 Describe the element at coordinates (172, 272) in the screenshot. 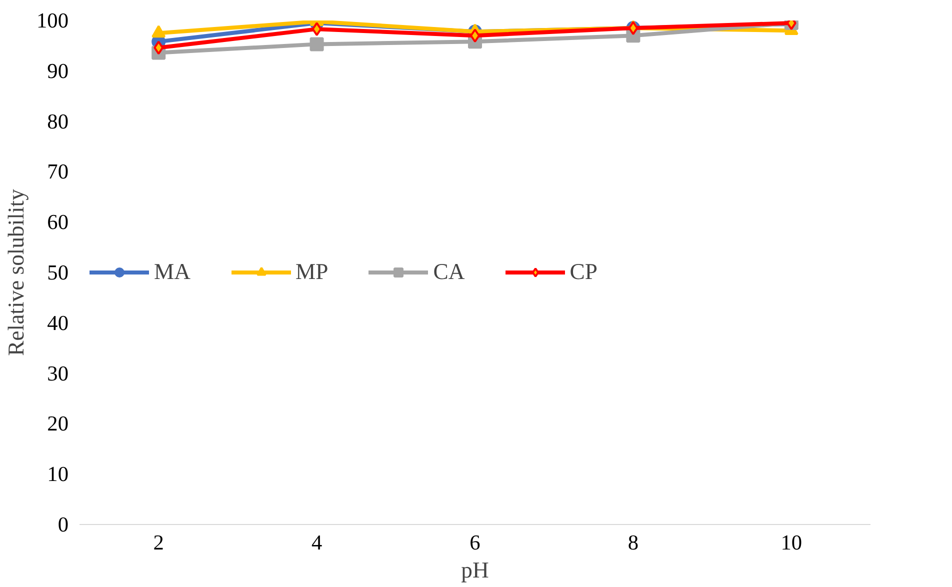

I see `legend-label: MA` at that location.